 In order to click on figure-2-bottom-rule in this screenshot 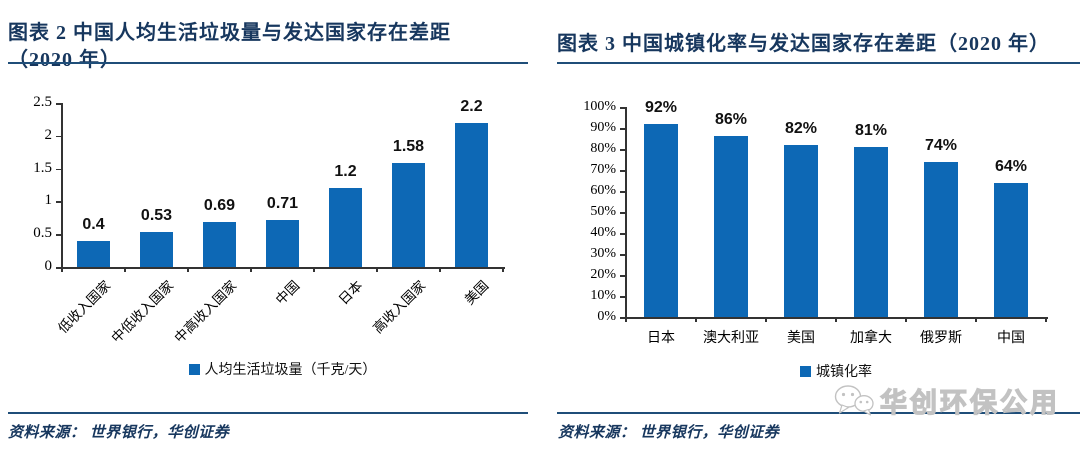, I will do `click(268, 413)`.